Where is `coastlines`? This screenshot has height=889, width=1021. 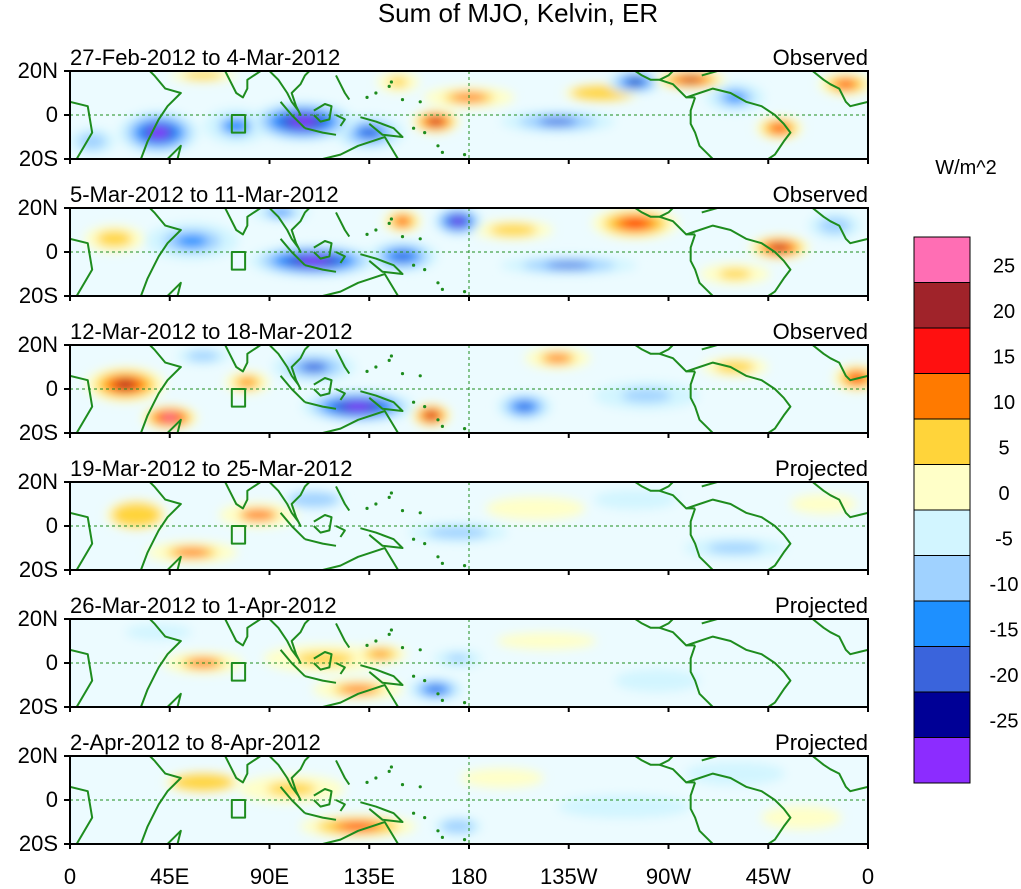 coastlines is located at coordinates (469, 663).